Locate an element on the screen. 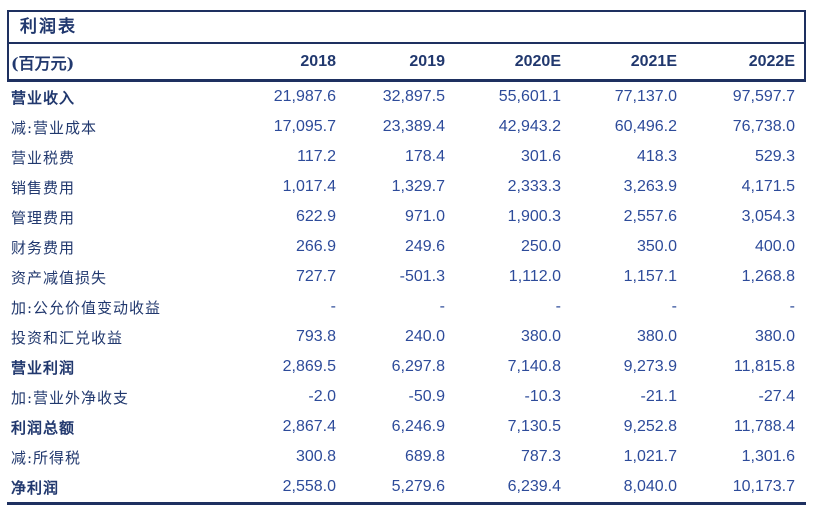  row-label: 净利润 is located at coordinates (35, 487).